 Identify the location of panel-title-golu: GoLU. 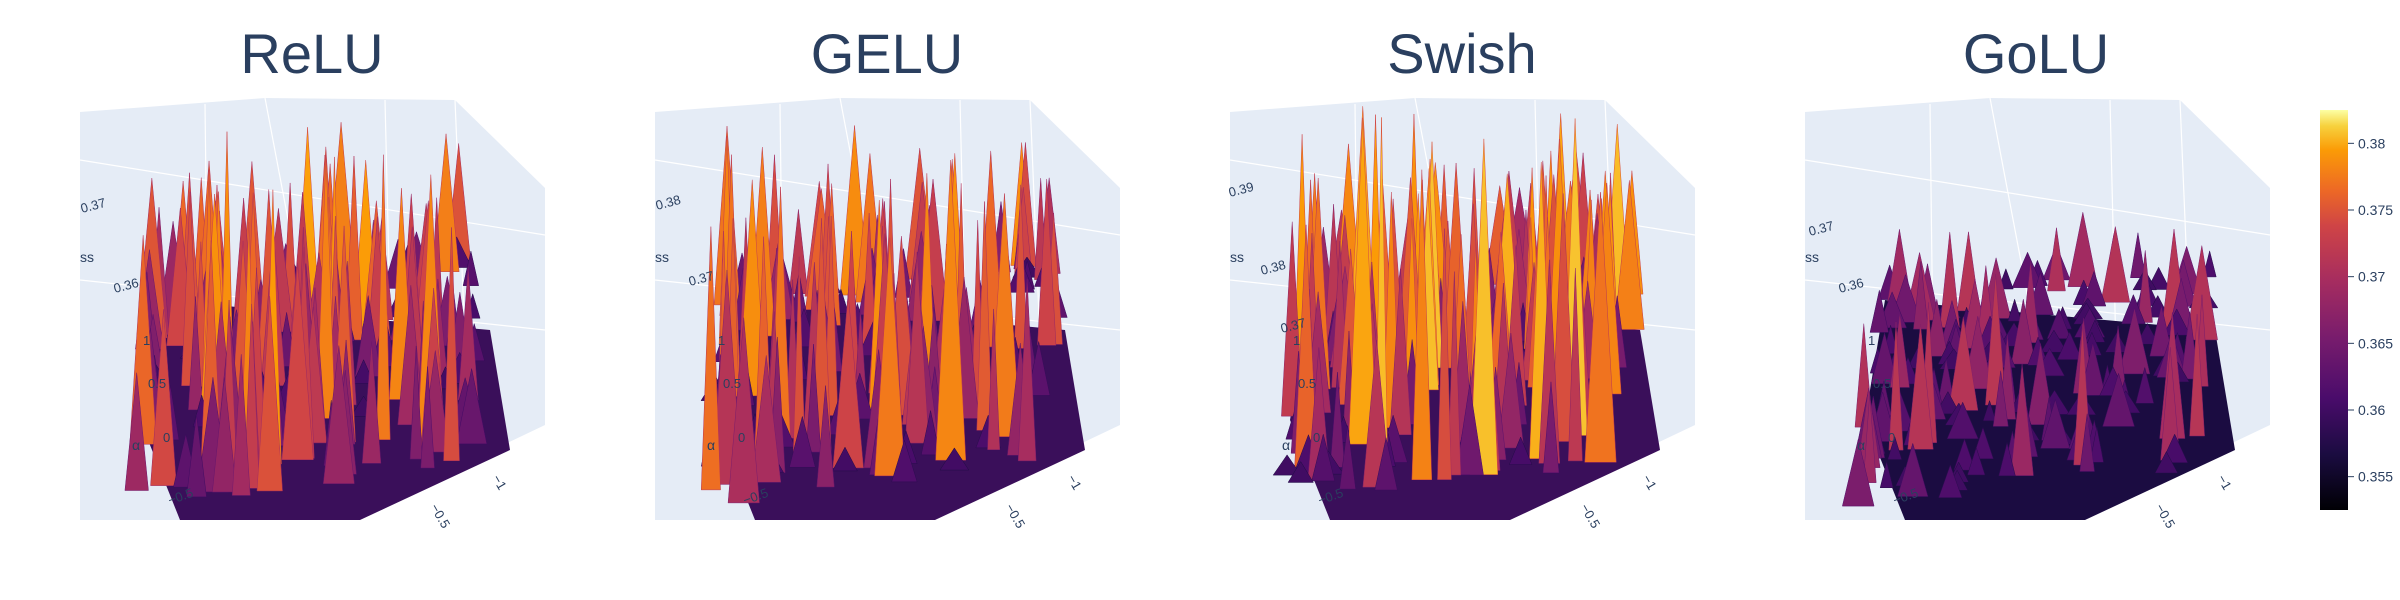
(2036, 53).